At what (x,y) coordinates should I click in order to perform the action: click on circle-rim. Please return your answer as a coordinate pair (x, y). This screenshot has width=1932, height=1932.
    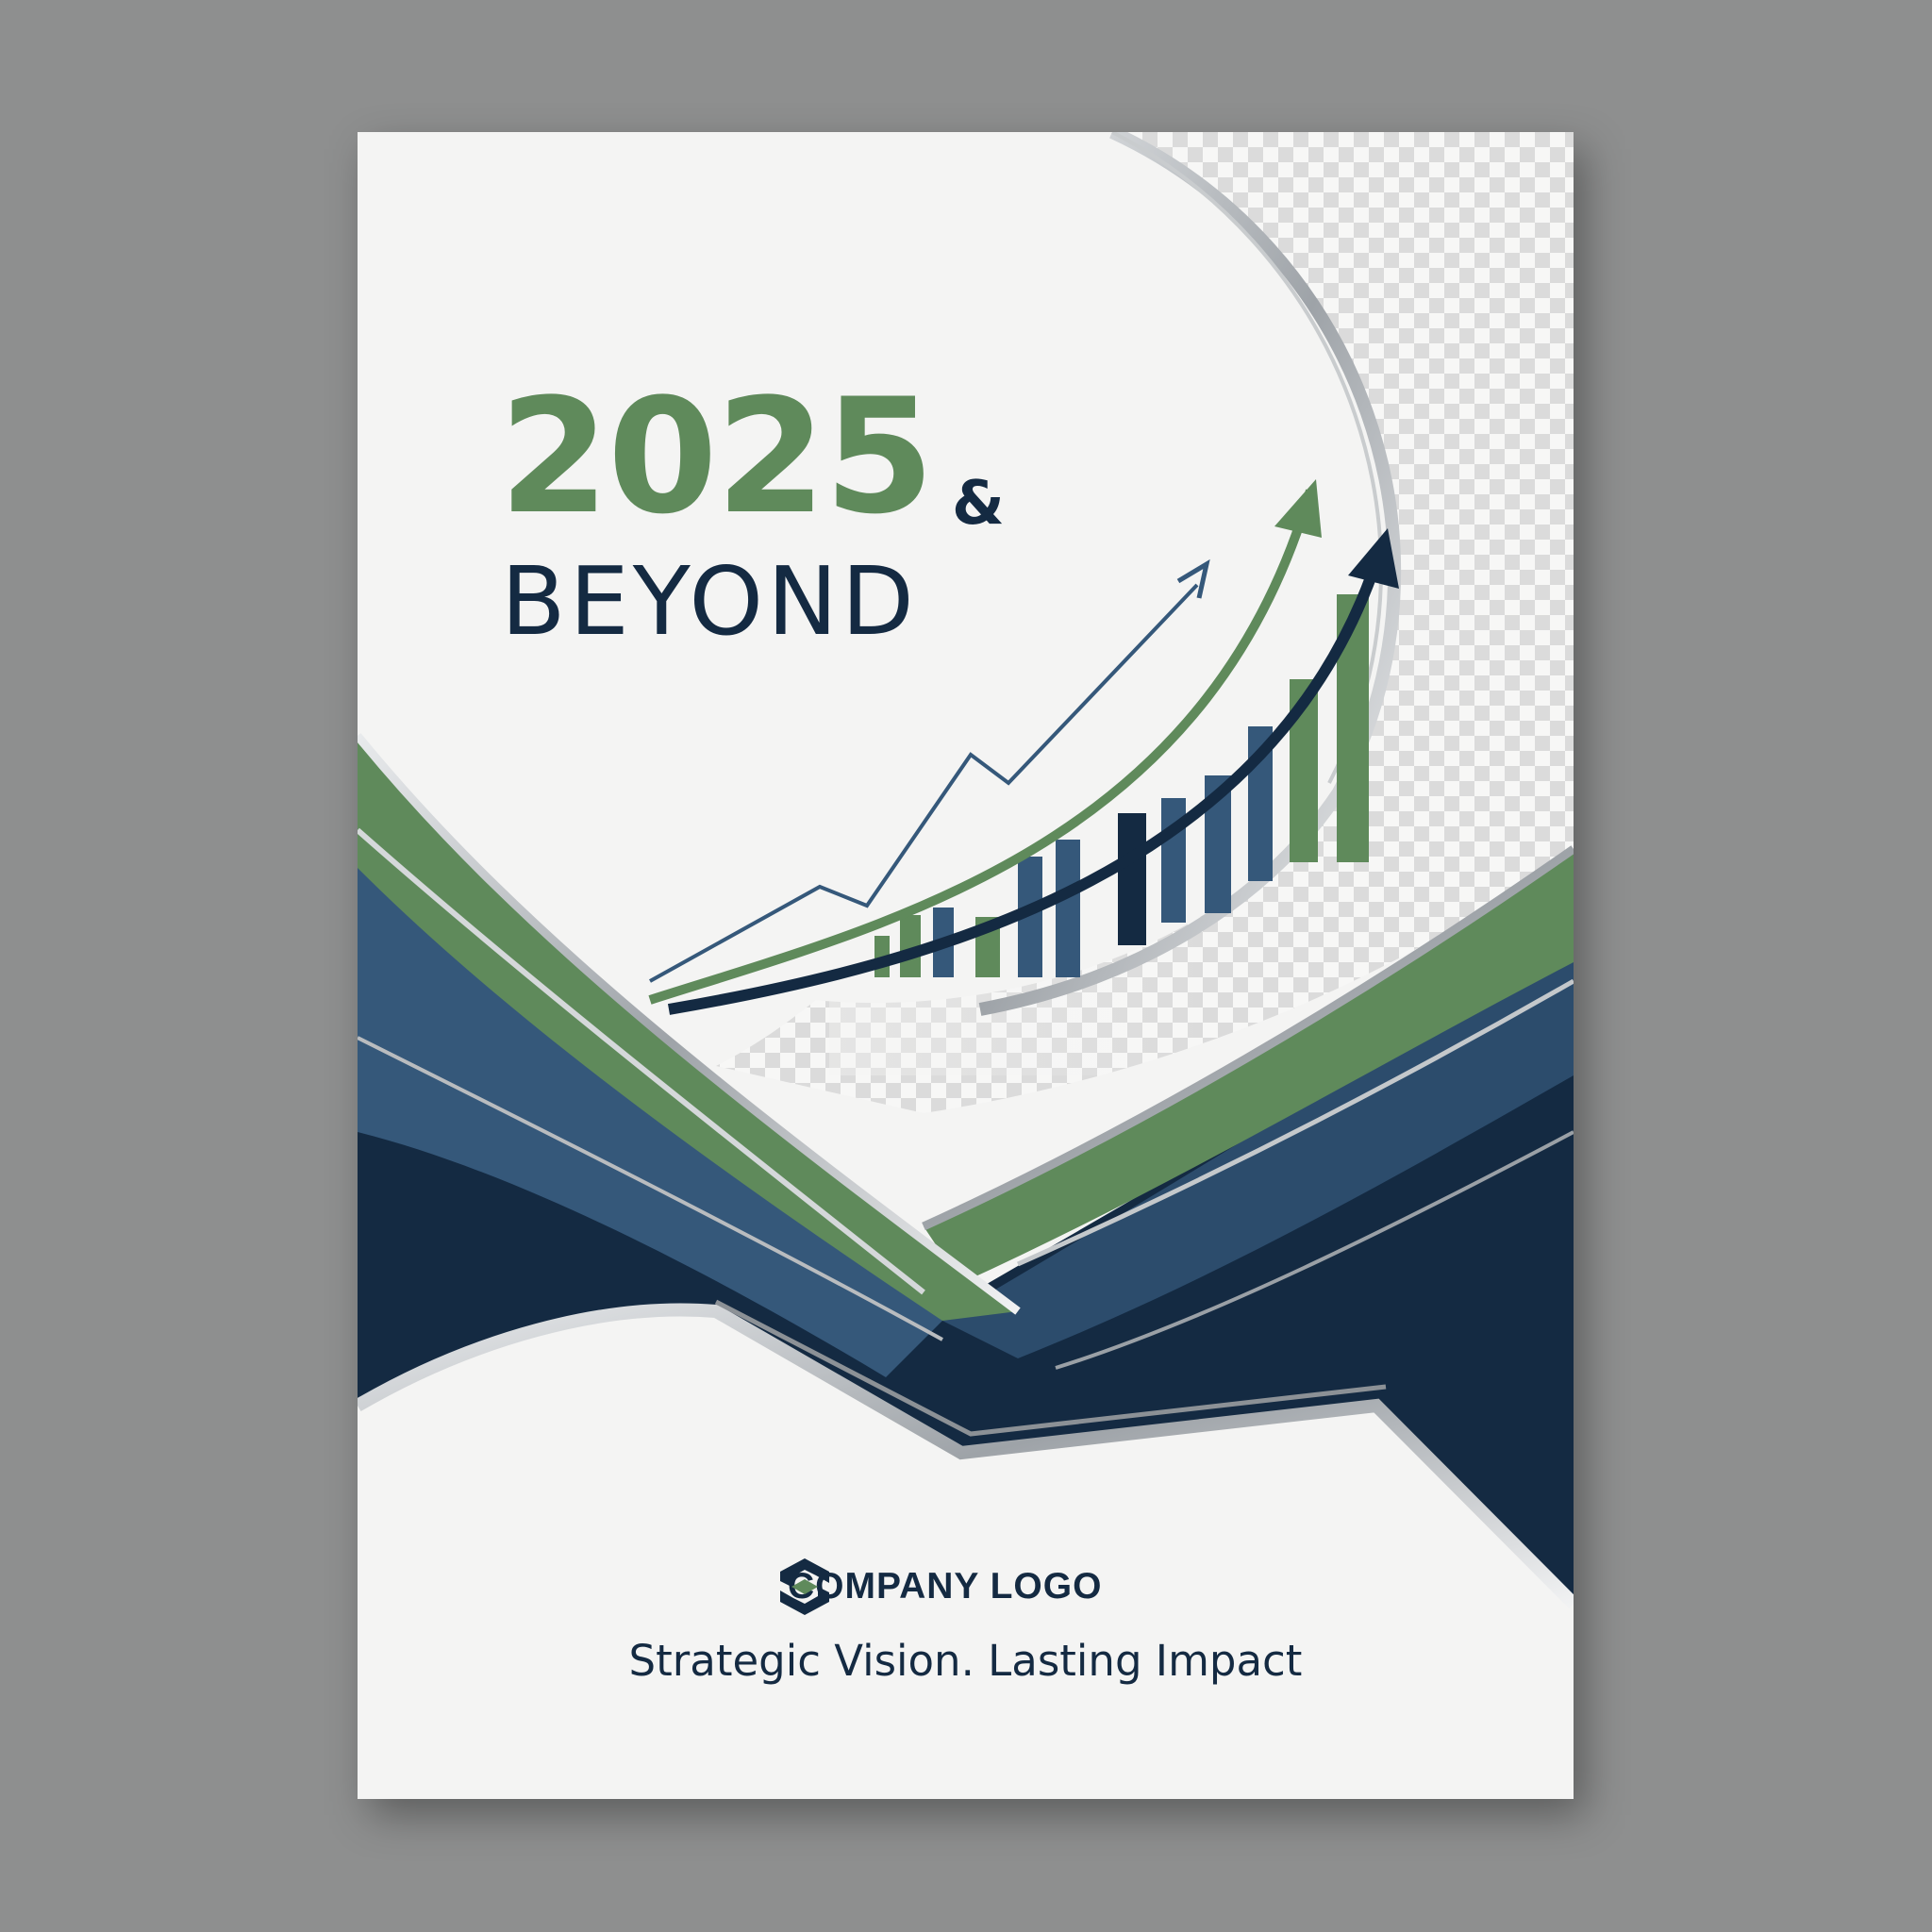
    Looking at the image, I should click on (1190, 574).